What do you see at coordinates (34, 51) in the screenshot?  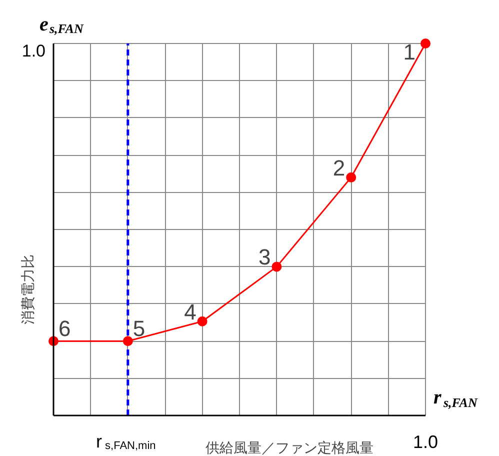 I see `text: 1.0` at bounding box center [34, 51].